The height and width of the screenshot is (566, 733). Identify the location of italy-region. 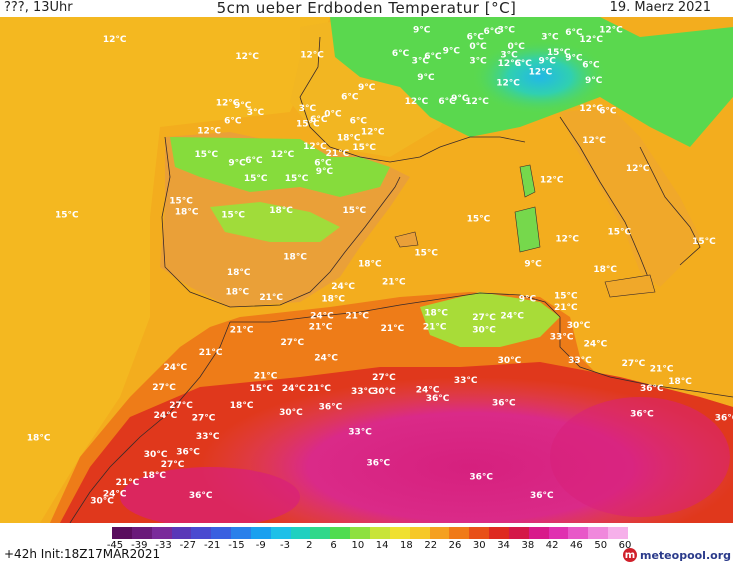
(630, 197).